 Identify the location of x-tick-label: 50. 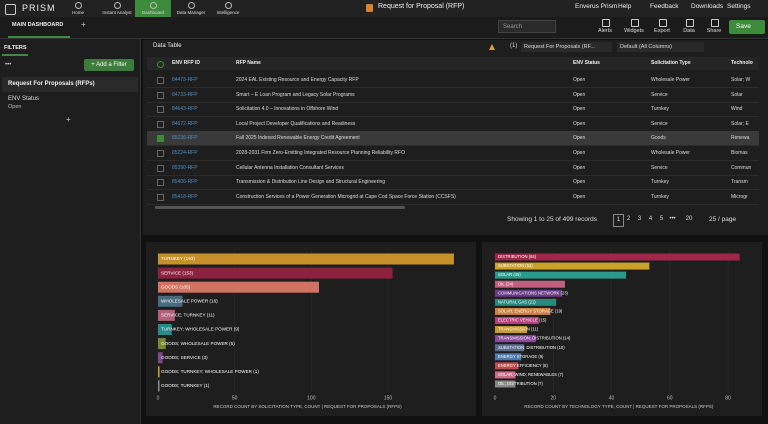
(235, 398).